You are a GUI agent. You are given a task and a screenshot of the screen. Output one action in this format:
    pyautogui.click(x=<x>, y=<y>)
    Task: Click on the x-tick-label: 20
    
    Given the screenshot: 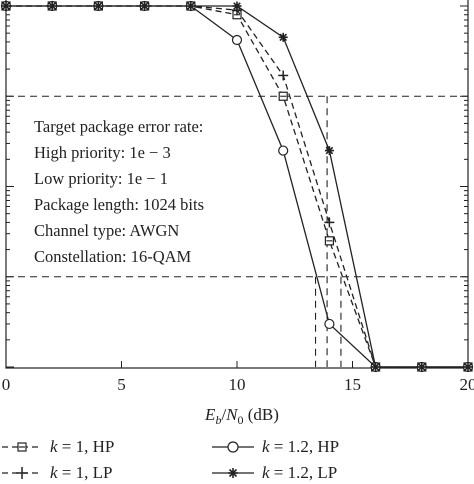 What is the action you would take?
    pyautogui.click(x=467, y=384)
    